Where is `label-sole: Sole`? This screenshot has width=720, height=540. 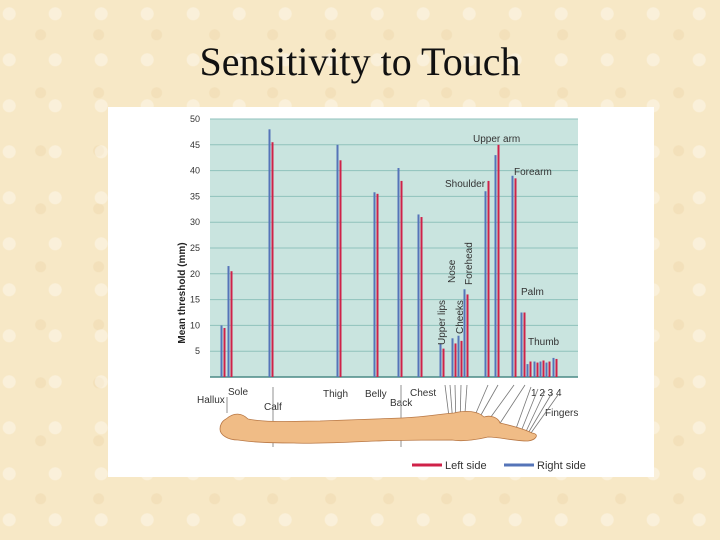
label-sole: Sole is located at coordinates (238, 392).